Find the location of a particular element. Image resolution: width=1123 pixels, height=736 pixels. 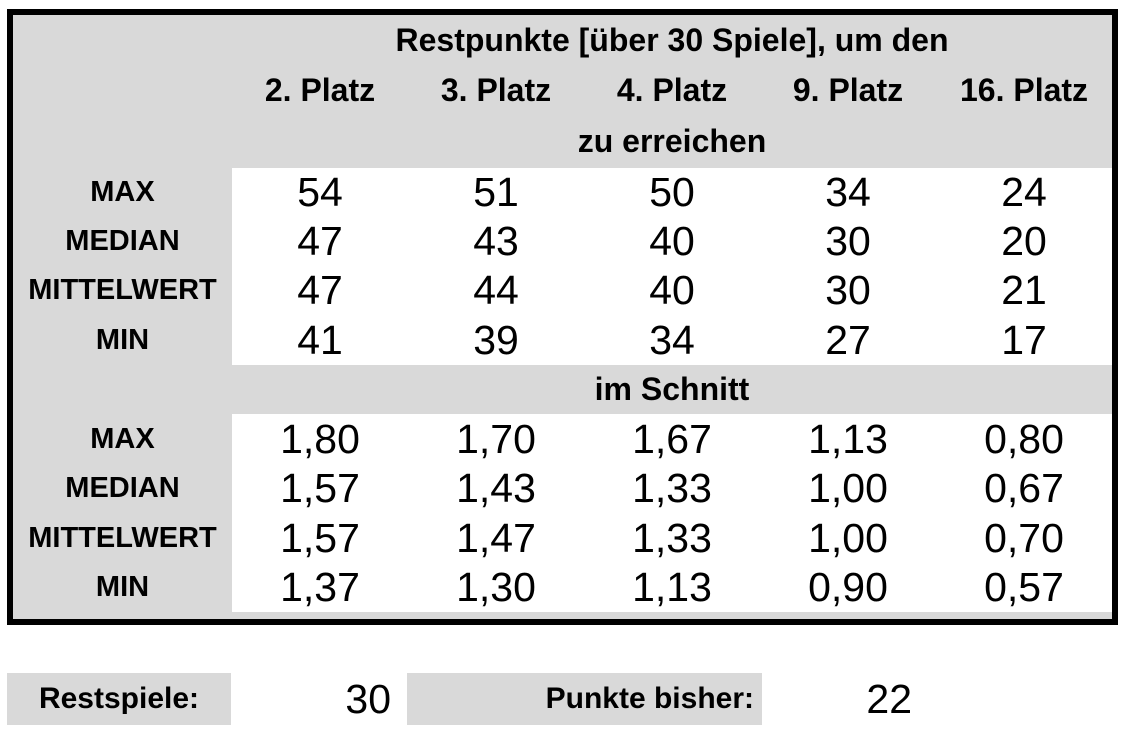

restspiele-value: 30 is located at coordinates (368, 698).